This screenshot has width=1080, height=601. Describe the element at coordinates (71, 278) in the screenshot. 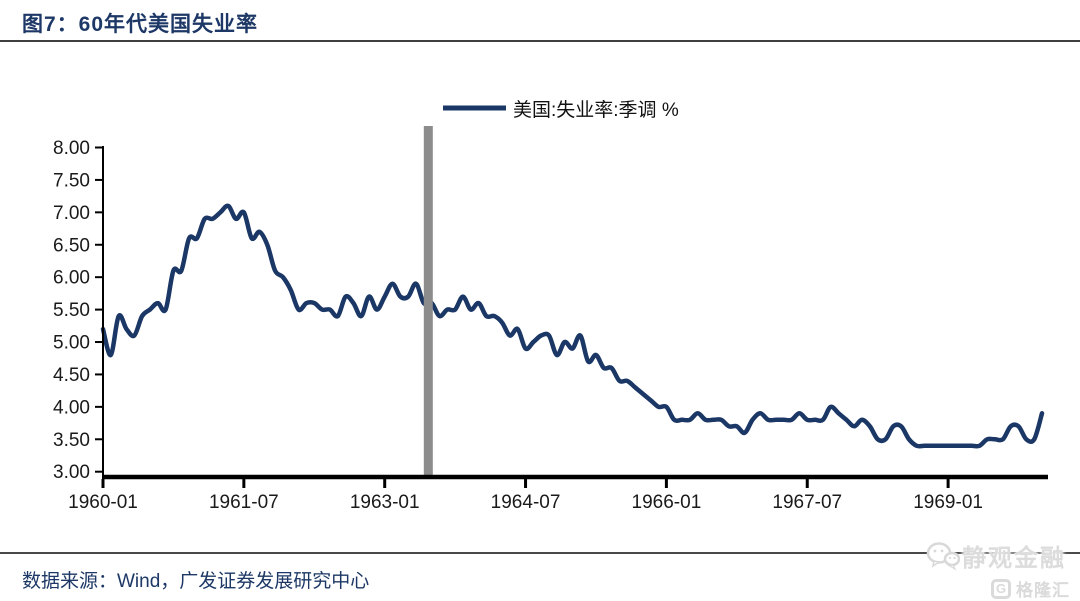

I see `y-tick-label: 6.00` at that location.